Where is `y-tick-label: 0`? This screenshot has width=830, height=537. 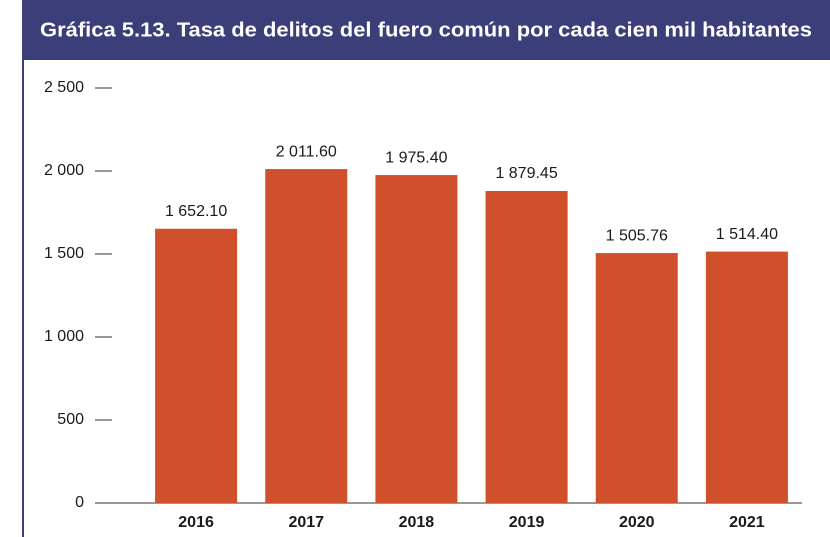
y-tick-label: 0 is located at coordinates (79, 502).